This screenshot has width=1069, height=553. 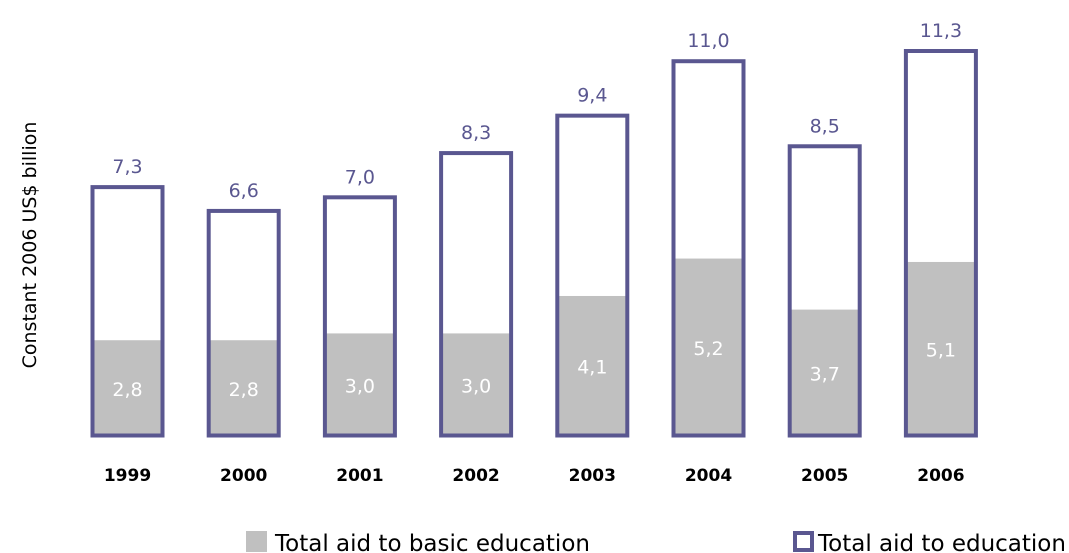 What do you see at coordinates (940, 243) in the screenshot?
I see `bar-total-2006` at bounding box center [940, 243].